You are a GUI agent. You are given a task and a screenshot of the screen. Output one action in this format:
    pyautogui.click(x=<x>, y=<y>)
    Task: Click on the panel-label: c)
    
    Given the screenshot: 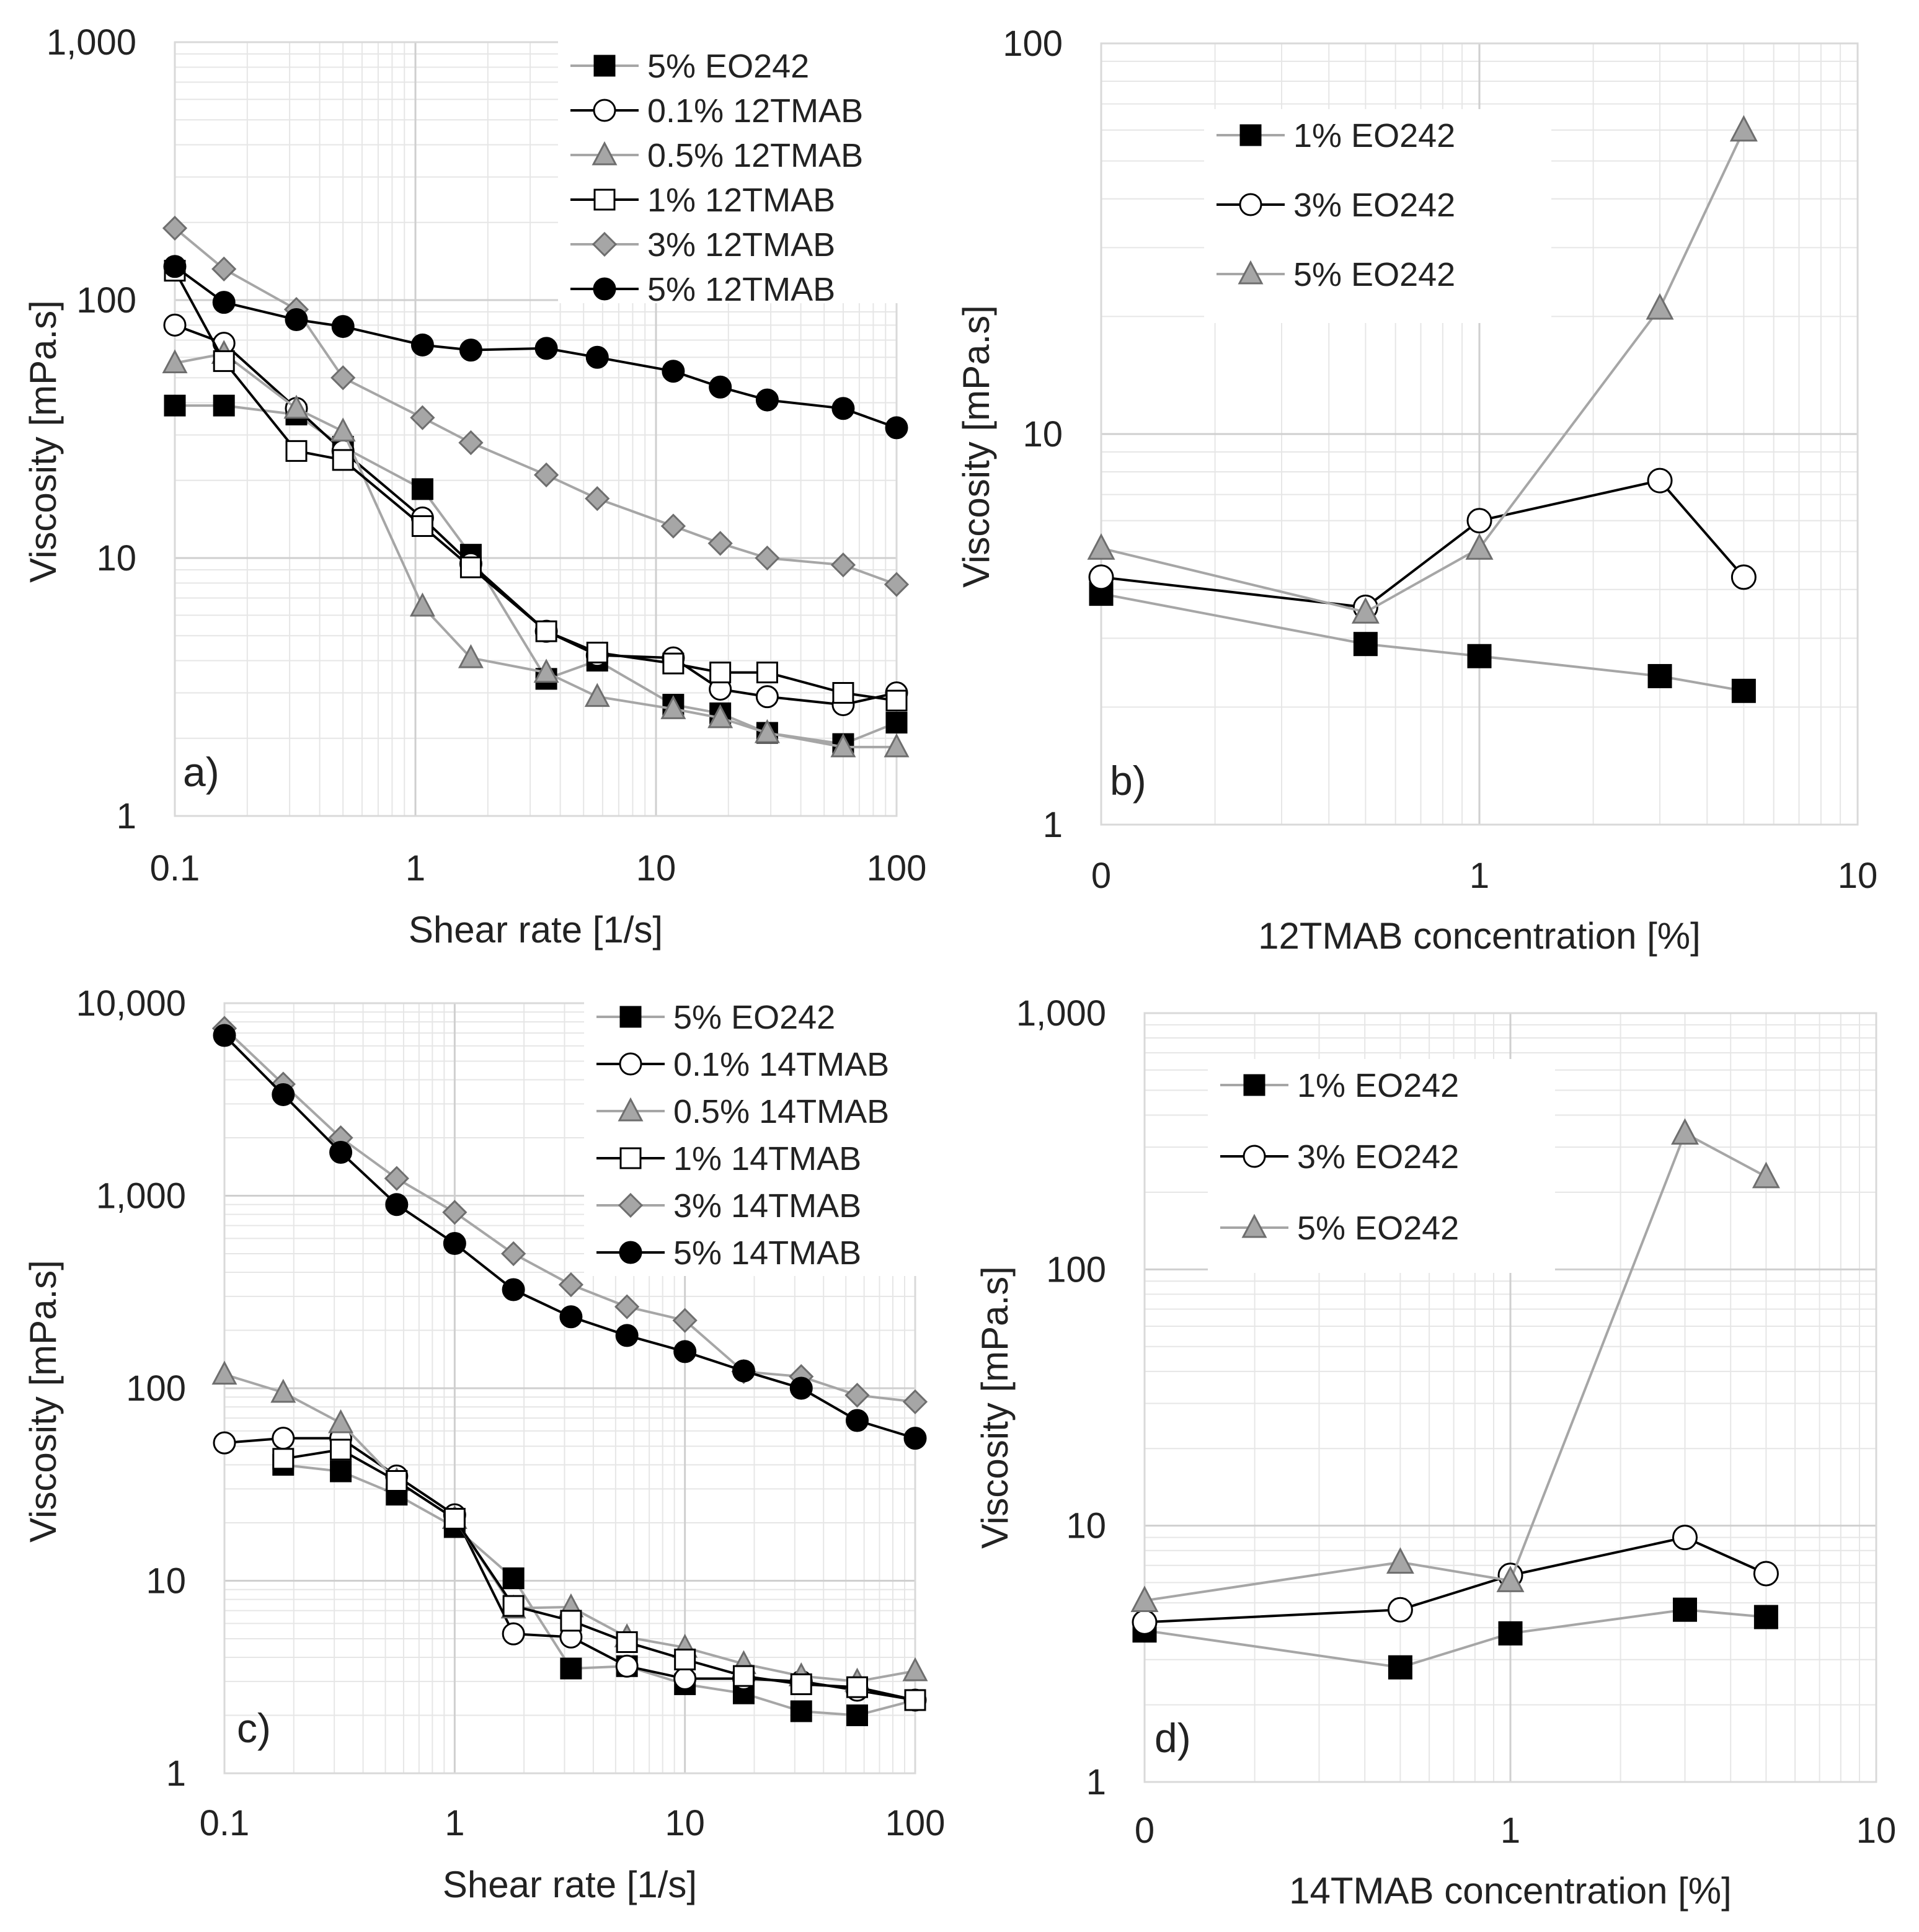 What is the action you would take?
    pyautogui.click(x=254, y=1728)
    